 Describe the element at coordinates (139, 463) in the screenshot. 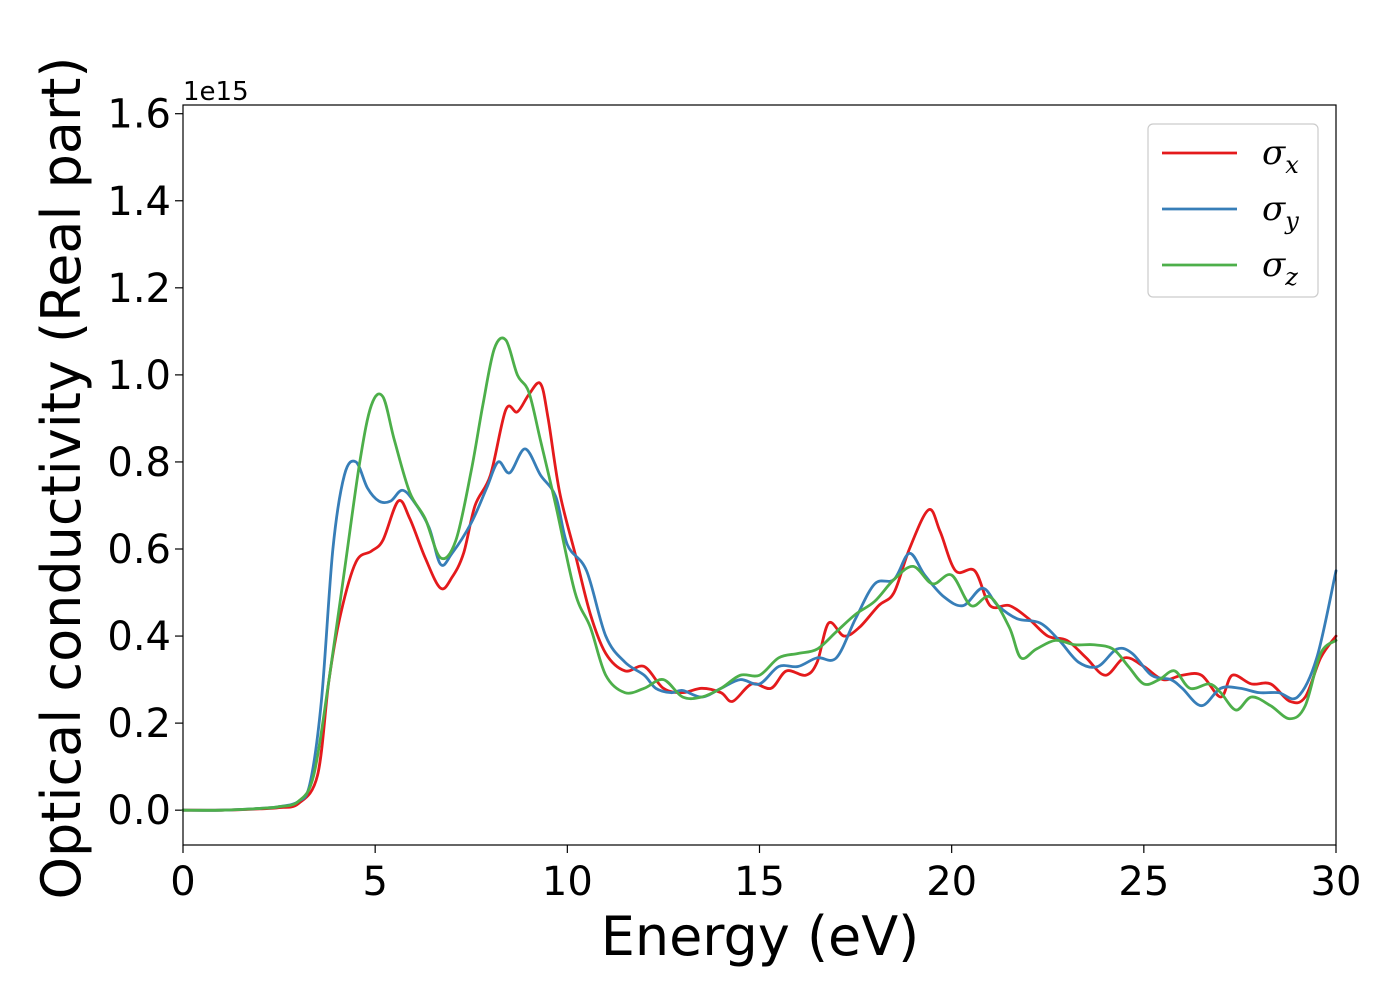

I see `y-tick-label: 0.8` at that location.